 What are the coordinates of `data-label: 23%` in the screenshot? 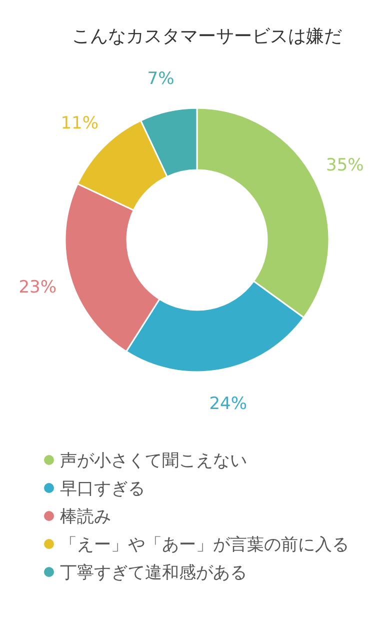 It's located at (37, 287).